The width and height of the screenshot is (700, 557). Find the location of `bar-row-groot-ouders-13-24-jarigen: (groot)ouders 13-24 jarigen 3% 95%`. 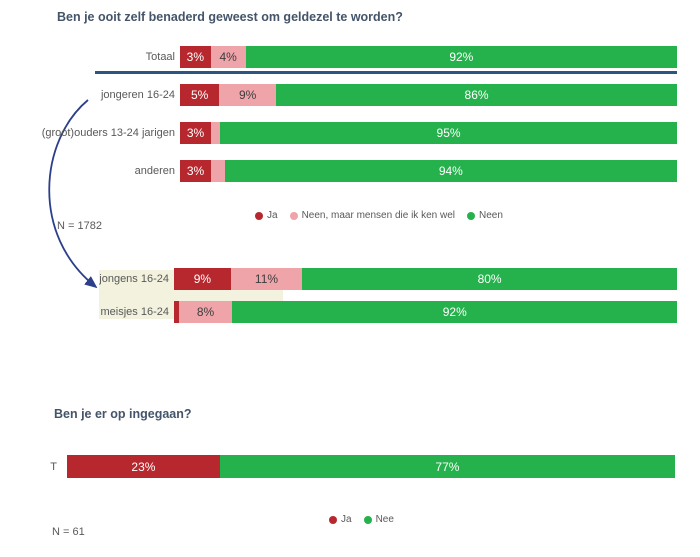

bar-row-groot-ouders-13-24-jarigen: (groot)ouders 13-24 jarigen 3% 95% is located at coordinates (350, 133).